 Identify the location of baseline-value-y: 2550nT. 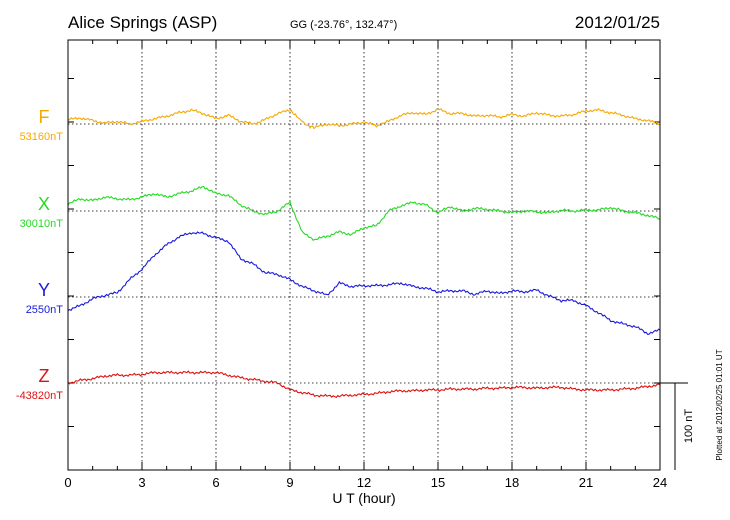
(45, 310).